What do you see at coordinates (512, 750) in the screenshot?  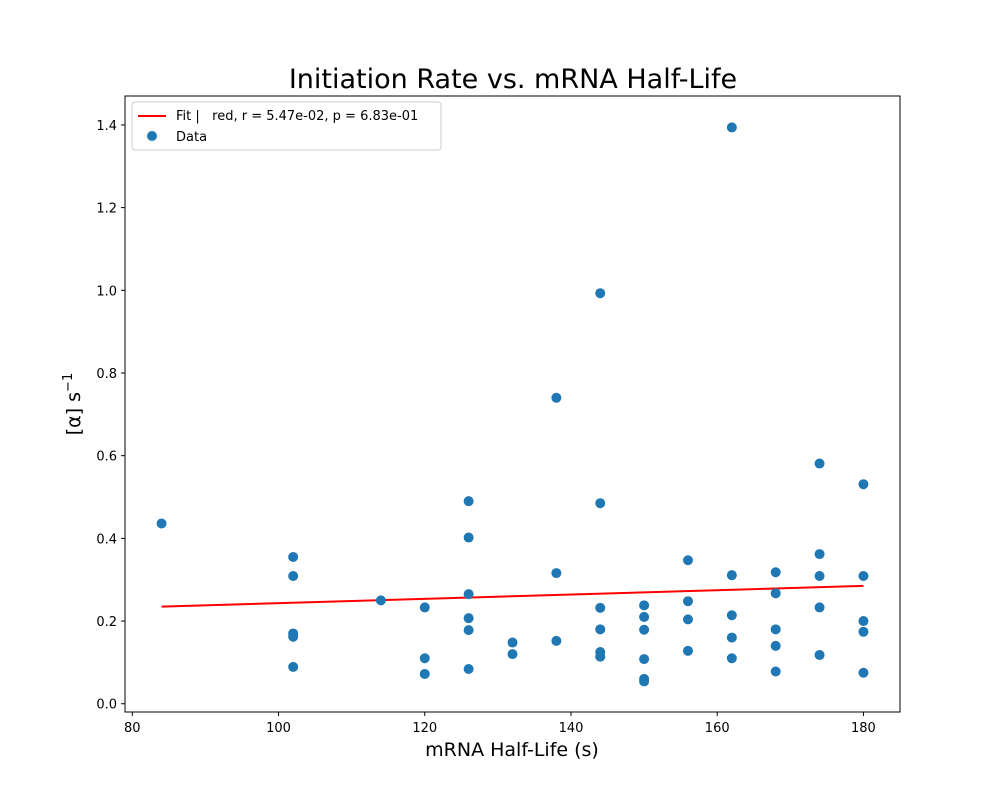 I see `x-axis-label: mRNA Half-Life (s)` at bounding box center [512, 750].